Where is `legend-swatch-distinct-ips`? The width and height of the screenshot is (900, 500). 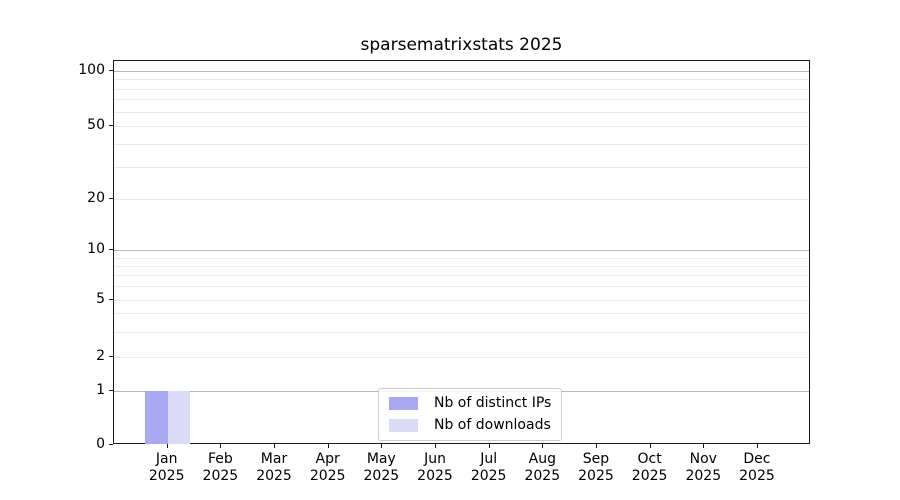 legend-swatch-distinct-ips is located at coordinates (403, 403).